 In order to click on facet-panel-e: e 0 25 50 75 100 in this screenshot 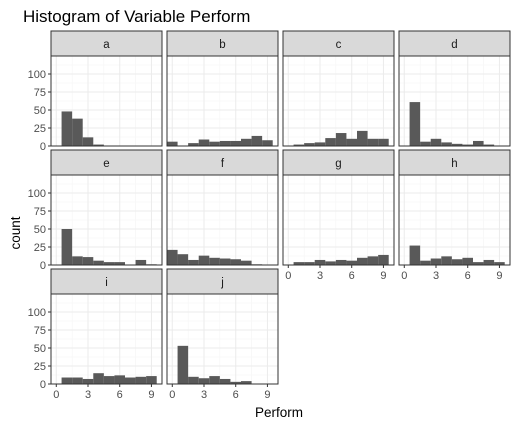, I will do `click(95, 210)`.